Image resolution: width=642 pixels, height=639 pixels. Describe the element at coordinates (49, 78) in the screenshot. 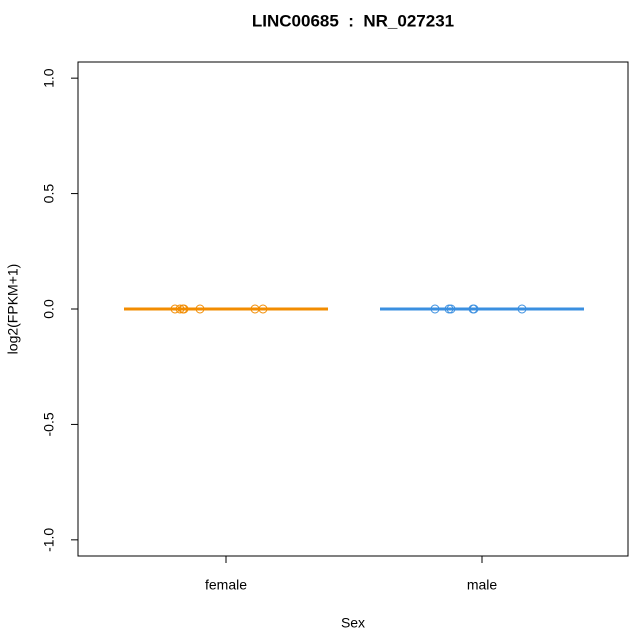

I see `y-tick-label: 1.0` at that location.